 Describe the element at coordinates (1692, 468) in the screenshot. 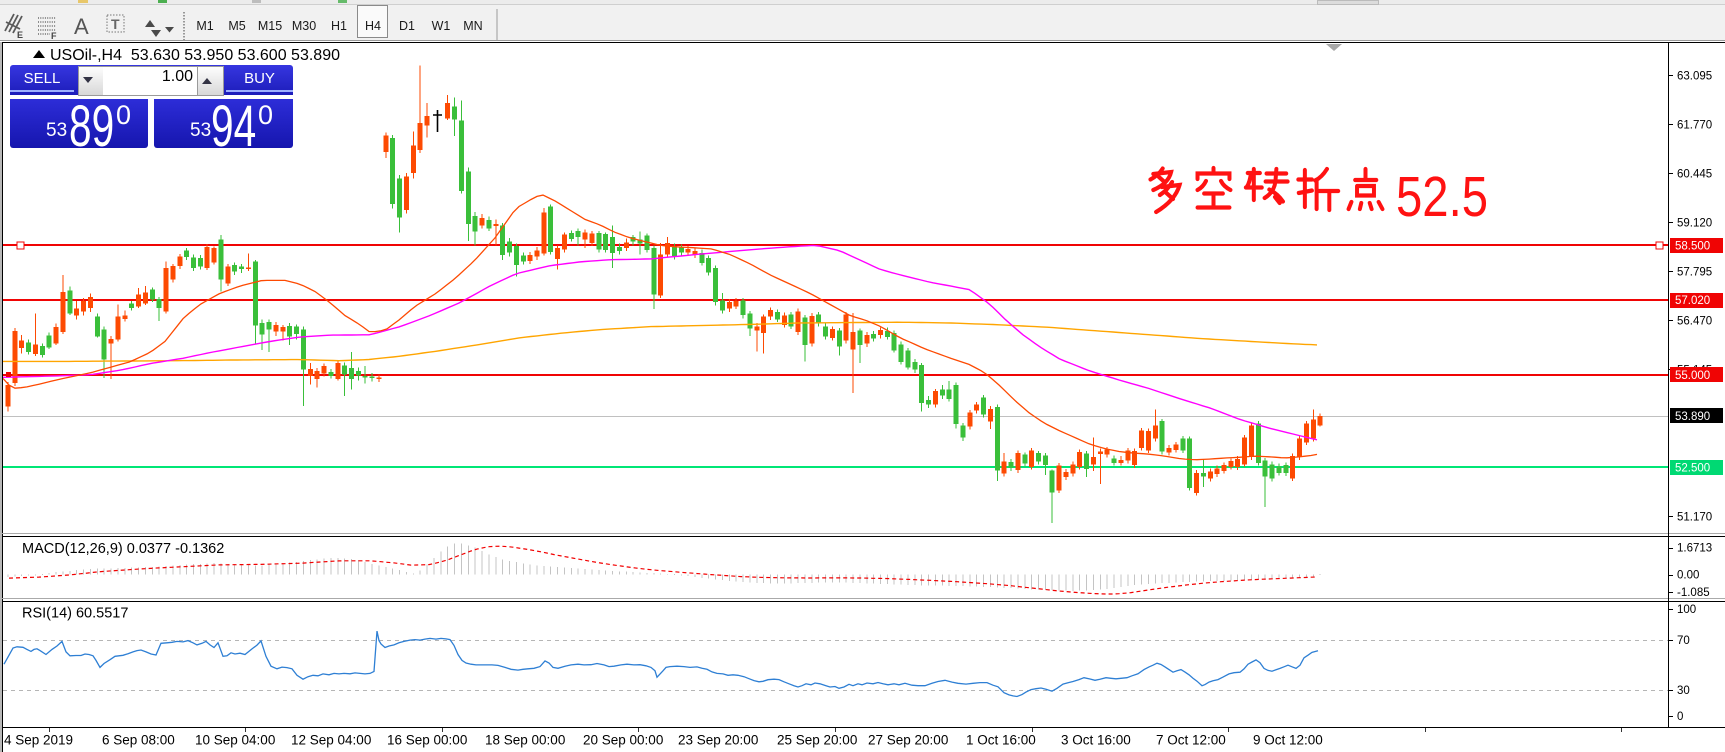

I see `svg-text: 52.500` at that location.